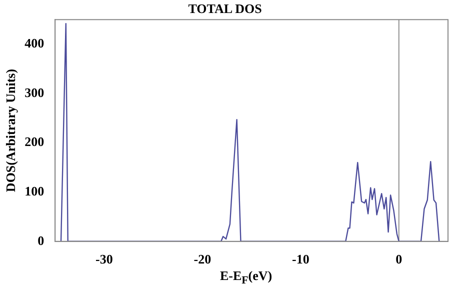  What do you see at coordinates (34, 43) in the screenshot?
I see `y-tick-label: 400` at bounding box center [34, 43].